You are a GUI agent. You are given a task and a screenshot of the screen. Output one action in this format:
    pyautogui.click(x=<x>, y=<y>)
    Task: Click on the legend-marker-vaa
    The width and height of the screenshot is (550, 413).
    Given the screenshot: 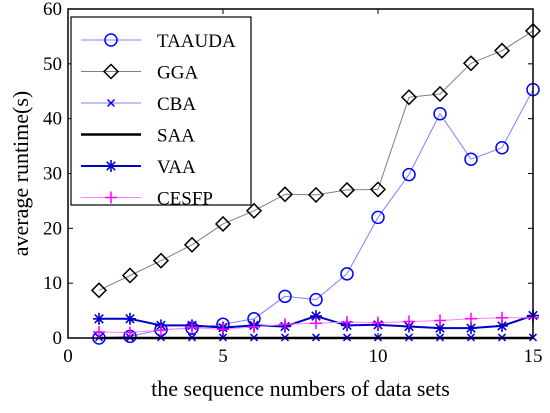 What is the action you would take?
    pyautogui.click(x=111, y=166)
    